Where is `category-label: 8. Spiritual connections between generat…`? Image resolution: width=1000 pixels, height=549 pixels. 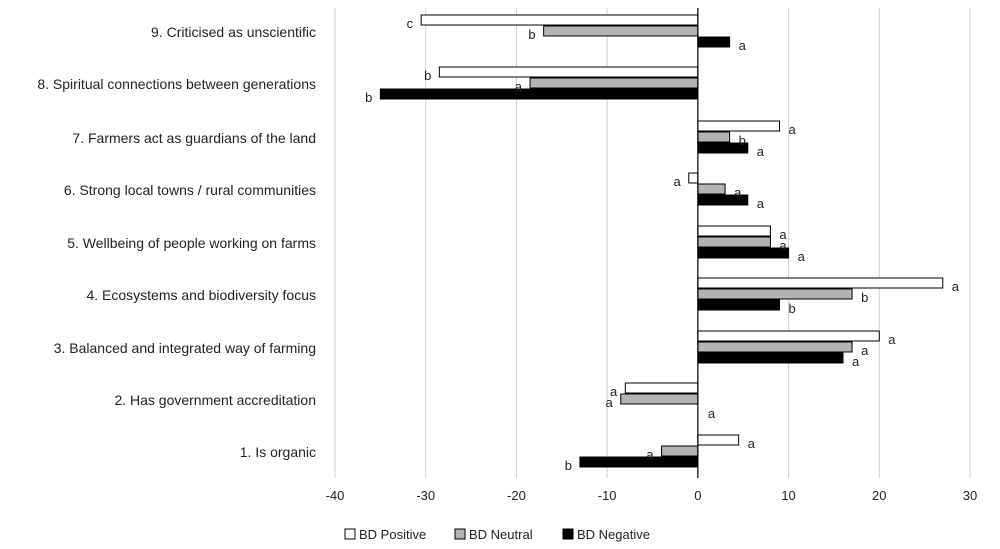
category-label: 8. Spiritual connections between generat… is located at coordinates (176, 84).